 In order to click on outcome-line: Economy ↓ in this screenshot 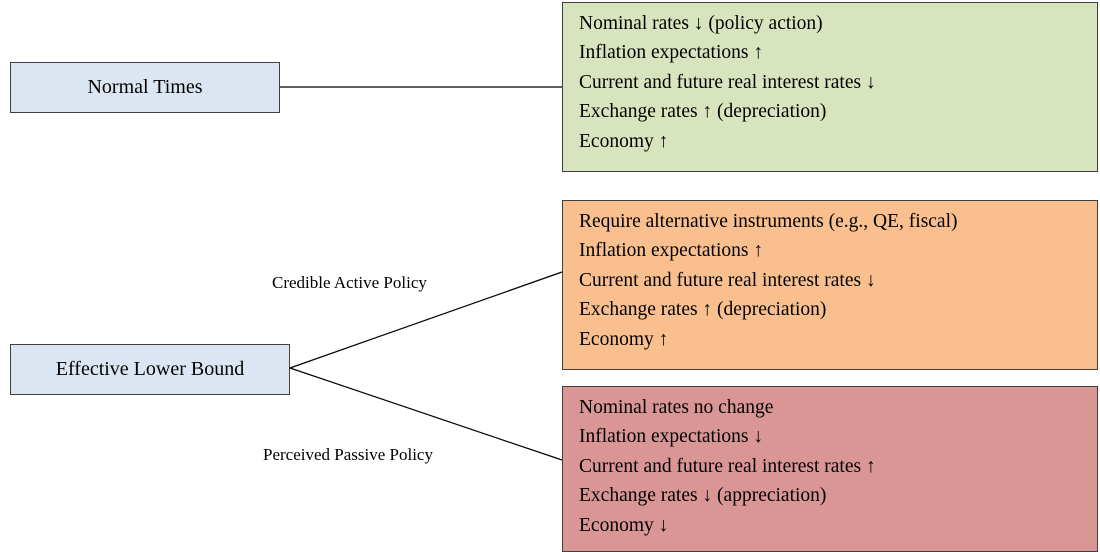, I will do `click(624, 525)`.